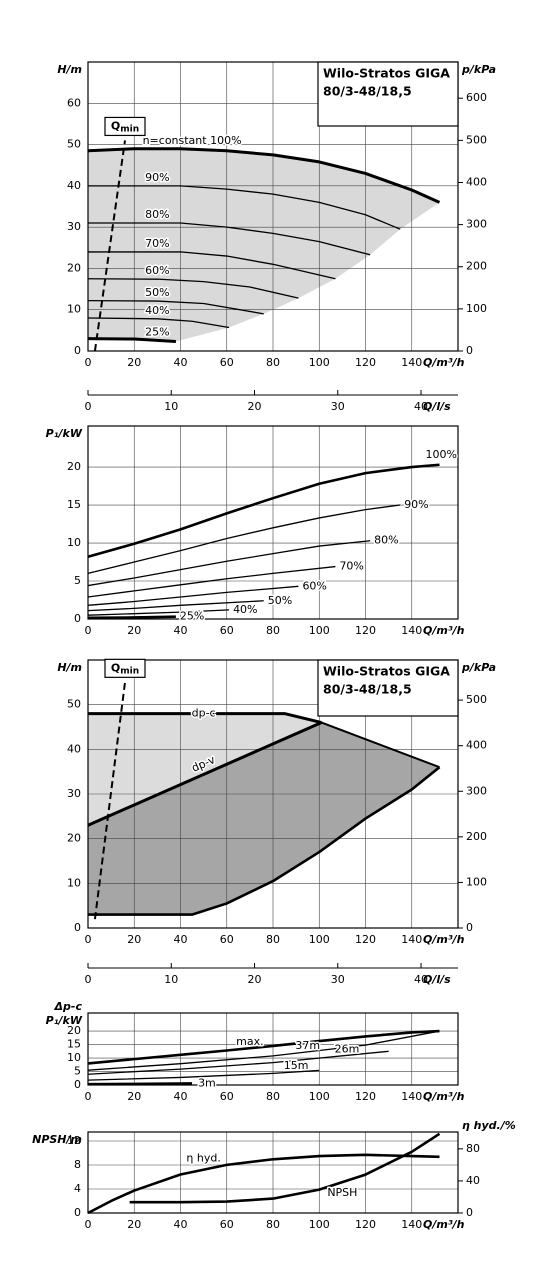  Describe the element at coordinates (421, 406) in the screenshot. I see `x2-tick-label: 40` at that location.